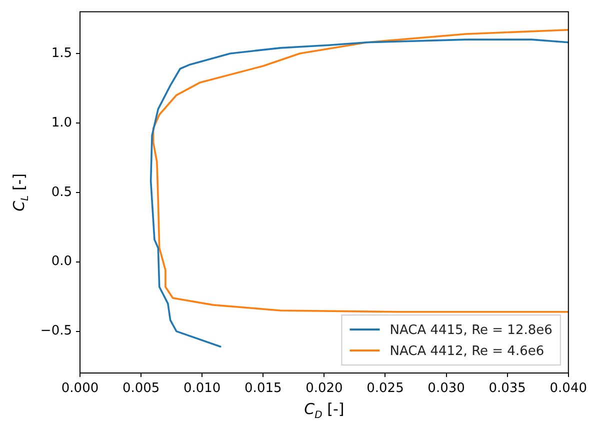  What do you see at coordinates (61, 262) in the screenshot?
I see `y-tick-label: 0.0` at bounding box center [61, 262].